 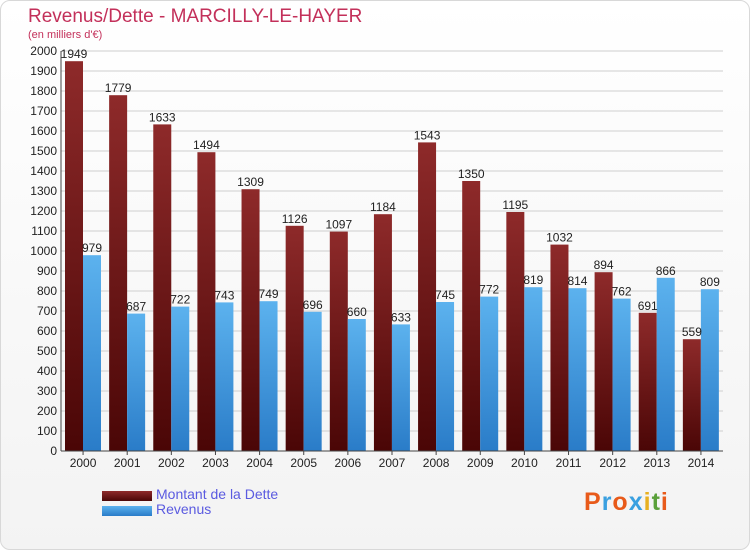 I want to click on y-tick-label: 1200, so click(x=43, y=211).